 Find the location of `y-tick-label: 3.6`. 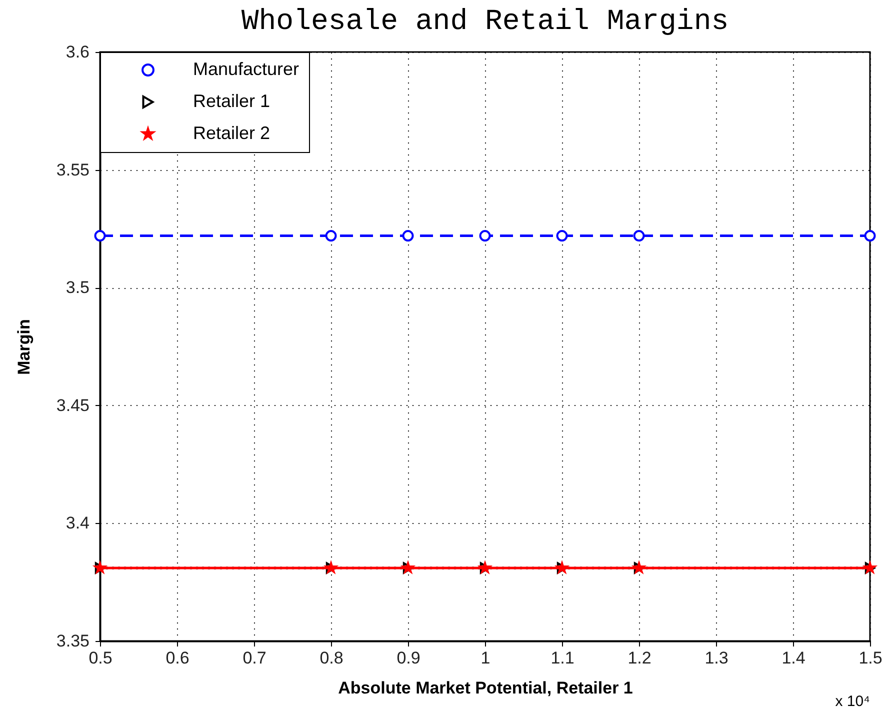

y-tick-label: 3.6 is located at coordinates (78, 52).